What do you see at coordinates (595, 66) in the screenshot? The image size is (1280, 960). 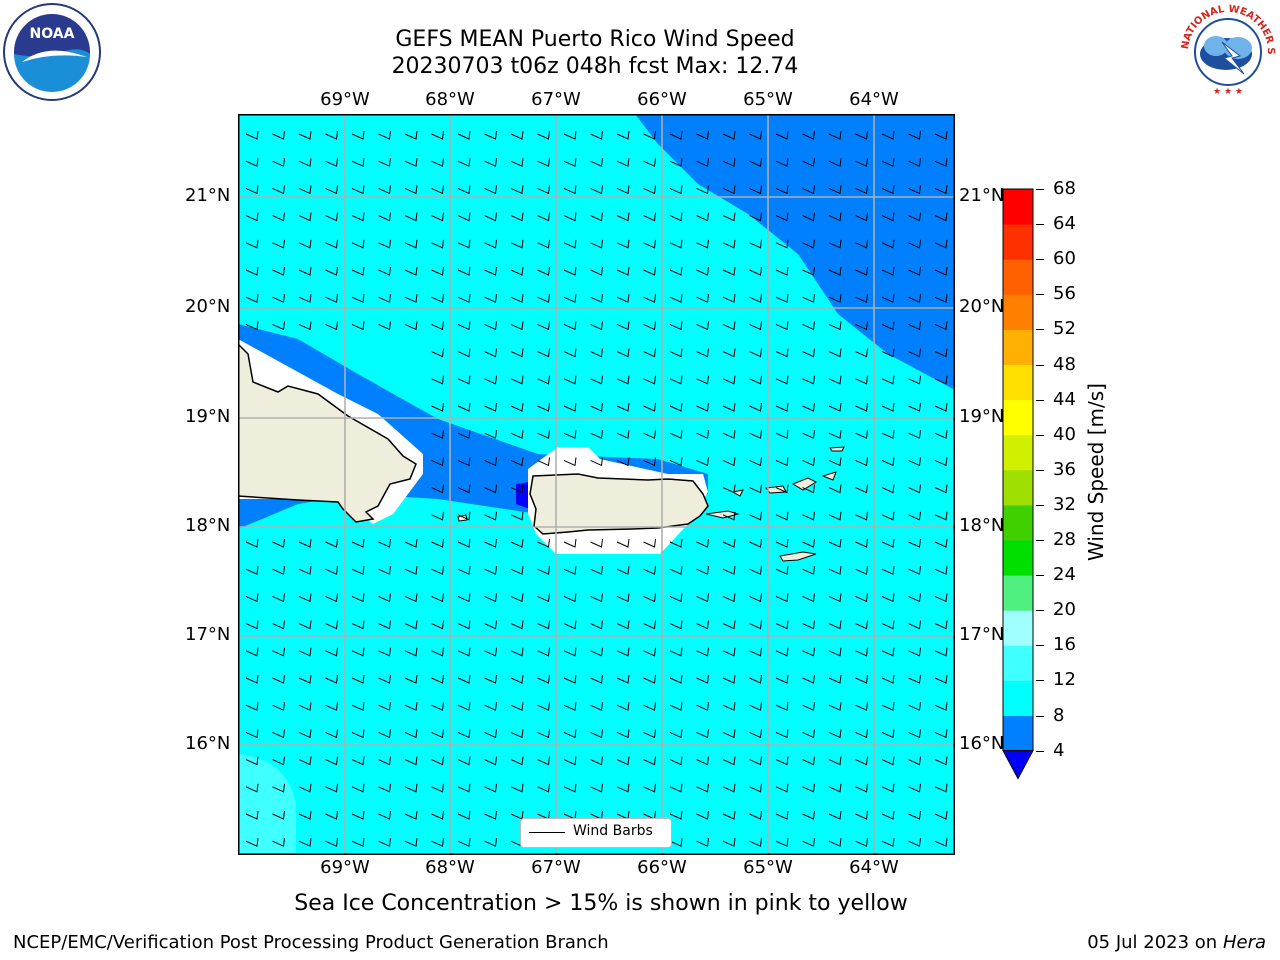 I see `chart-subtitle: 20230703 t06z 048h fcst Max: 12.74` at bounding box center [595, 66].